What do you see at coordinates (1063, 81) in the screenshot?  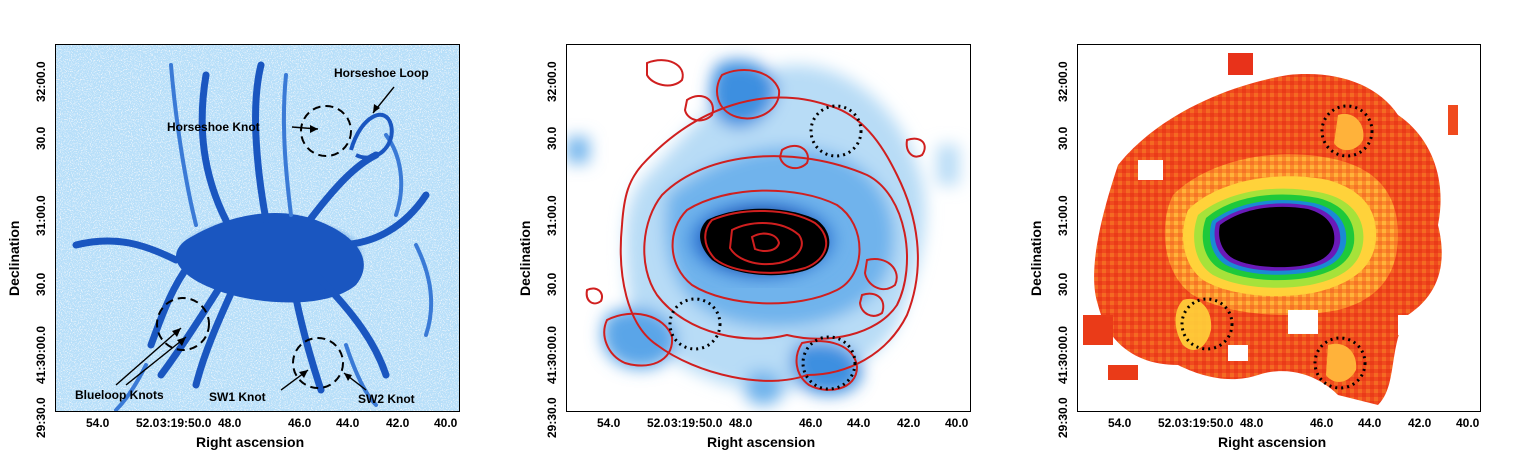 I see `ytick: 32:00.0` at bounding box center [1063, 81].